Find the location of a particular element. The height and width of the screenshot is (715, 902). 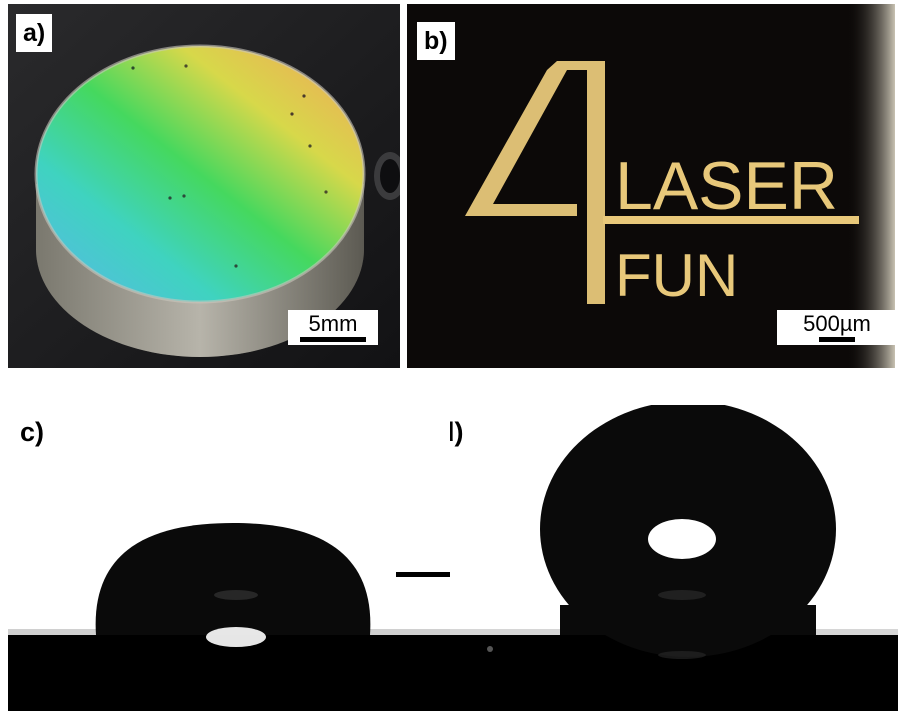

logo-text-fun: FUN is located at coordinates (676, 275).